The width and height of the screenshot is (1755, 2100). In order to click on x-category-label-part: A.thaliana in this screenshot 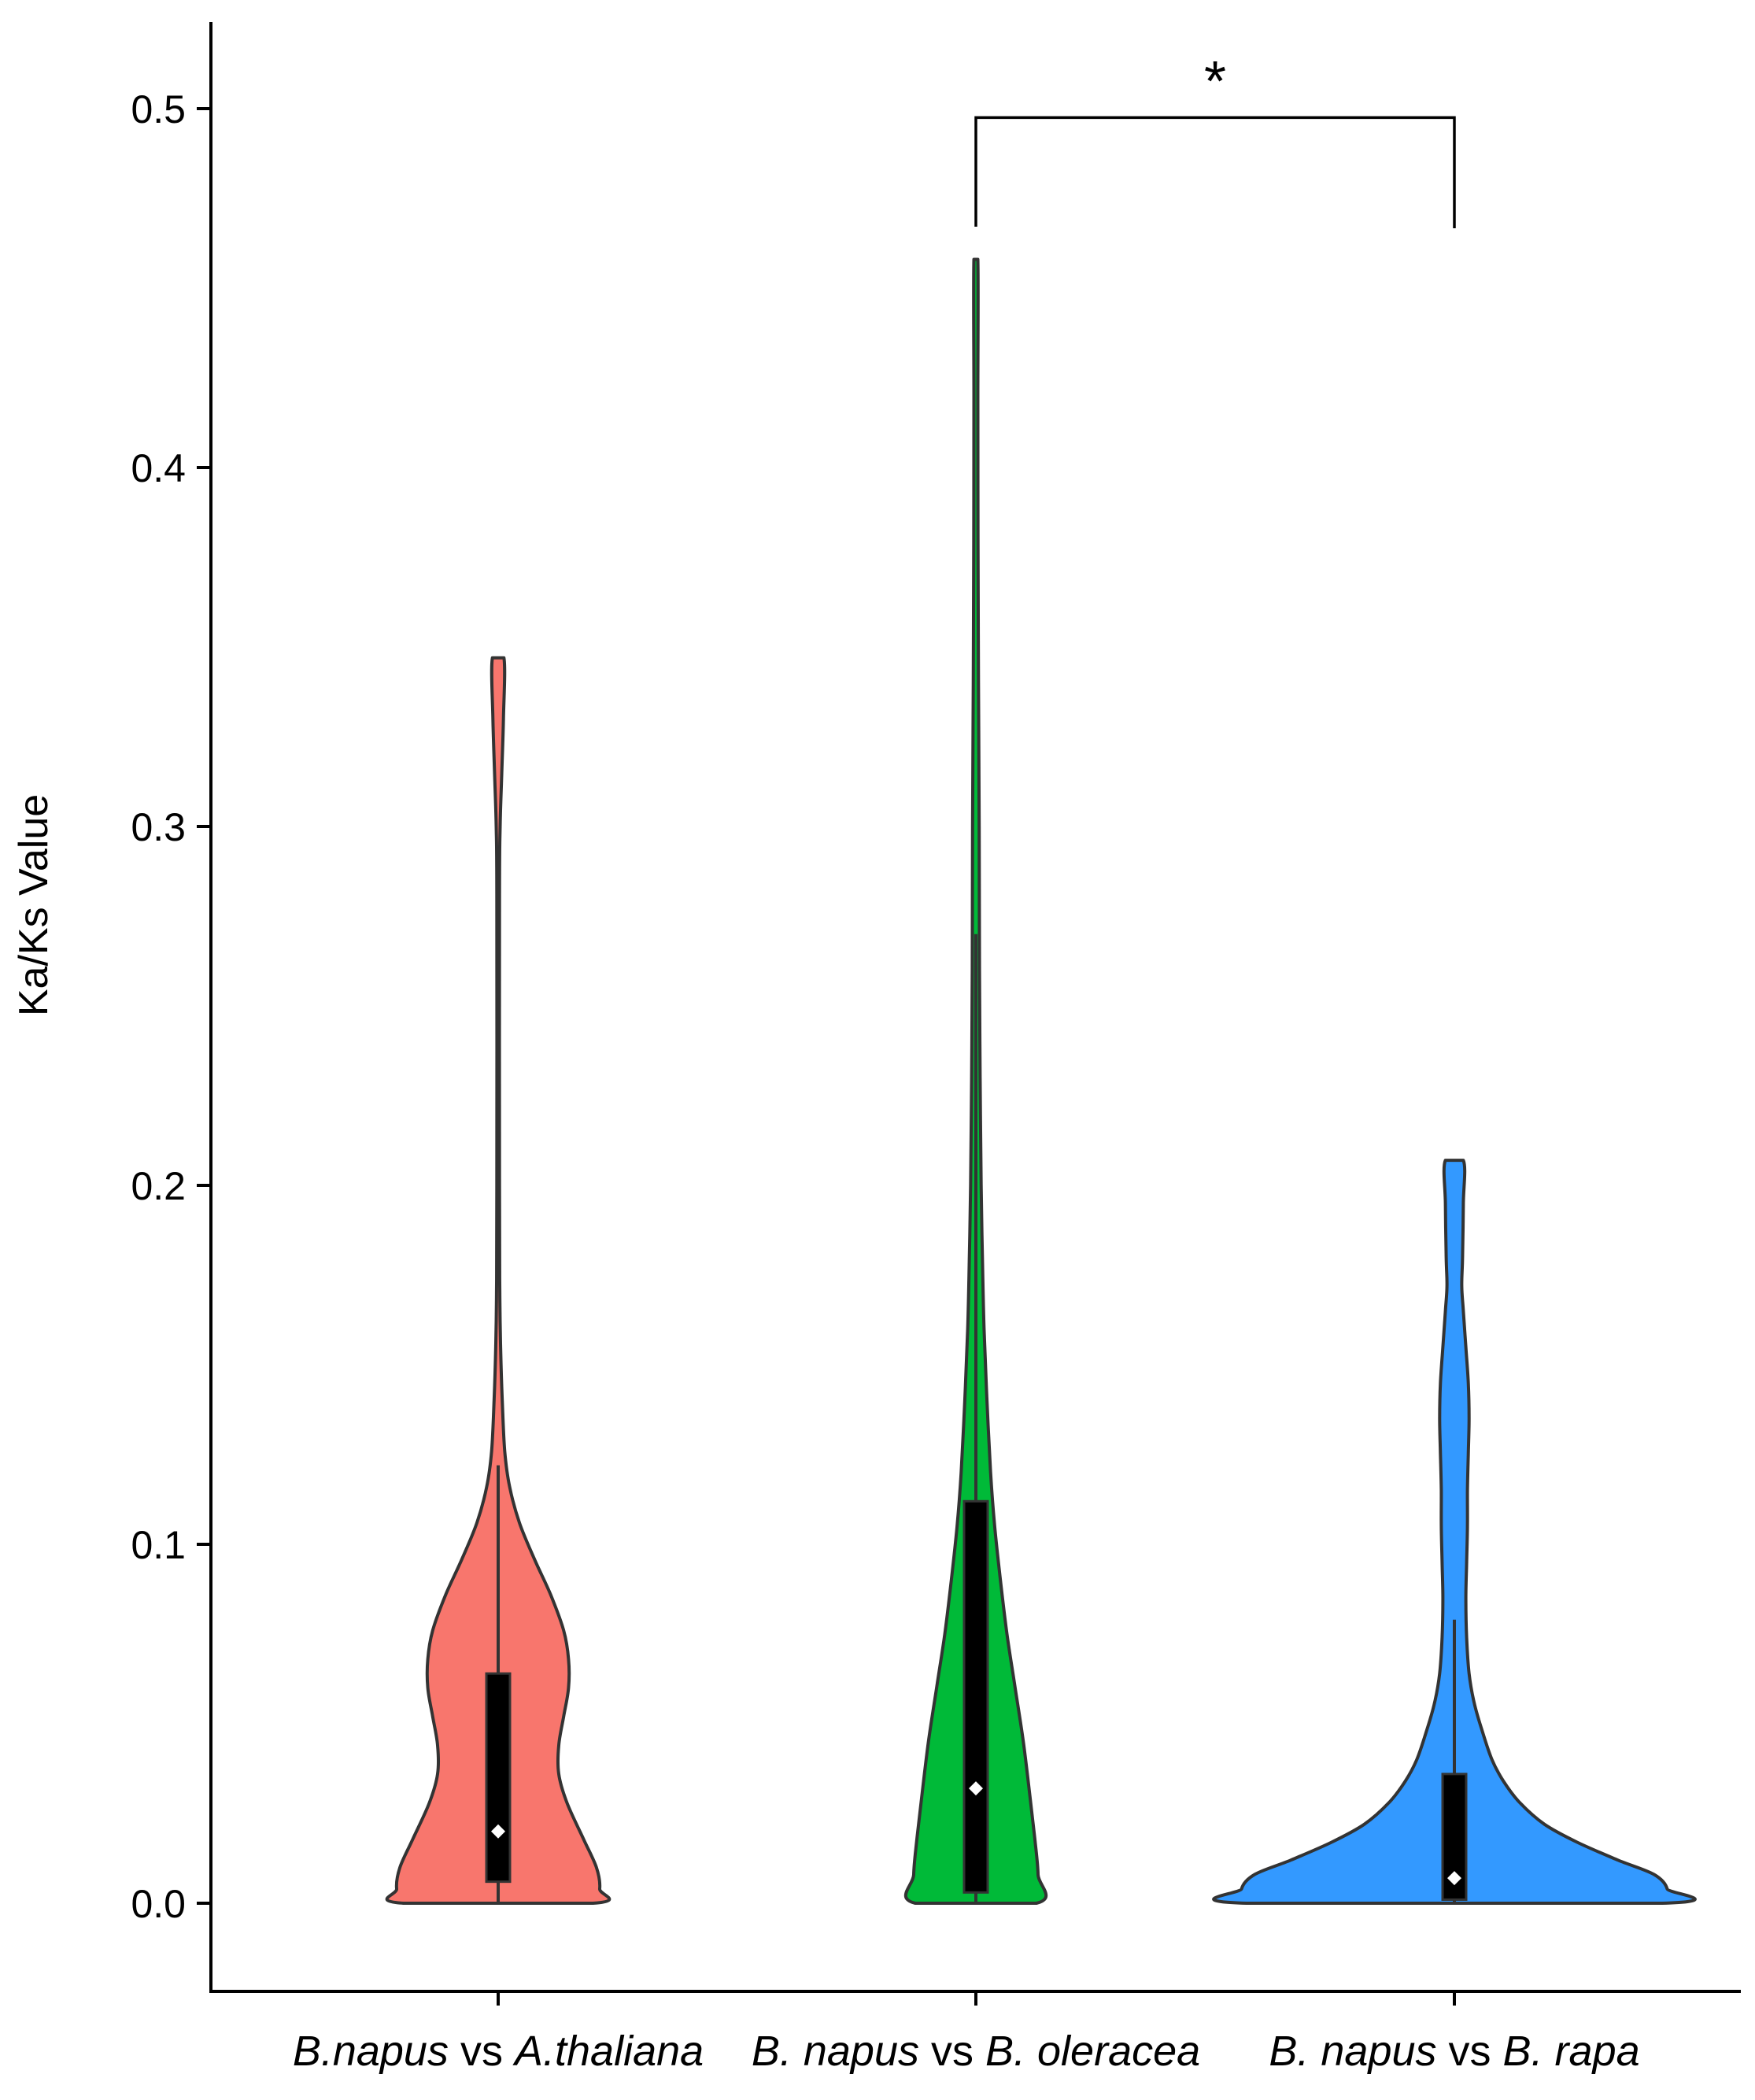, I will do `click(608, 2051)`.